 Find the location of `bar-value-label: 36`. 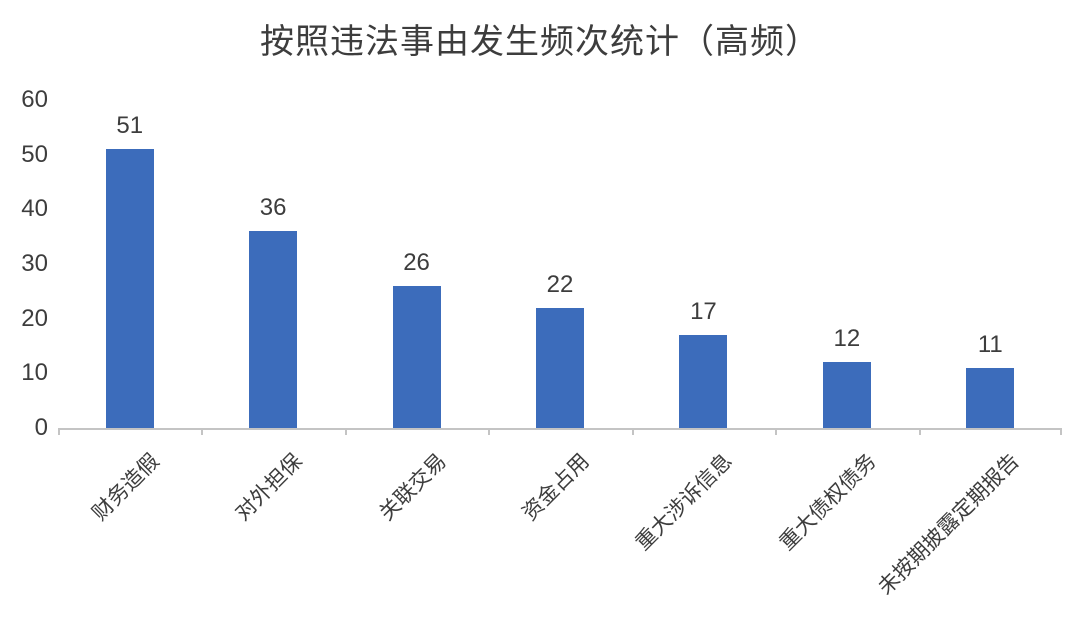

bar-value-label: 36 is located at coordinates (273, 208).